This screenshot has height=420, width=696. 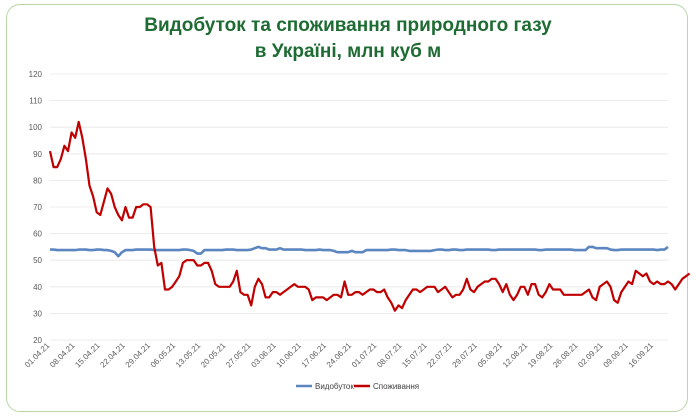 I want to click on x-tick-label: 22.04.21, so click(x=112, y=355).